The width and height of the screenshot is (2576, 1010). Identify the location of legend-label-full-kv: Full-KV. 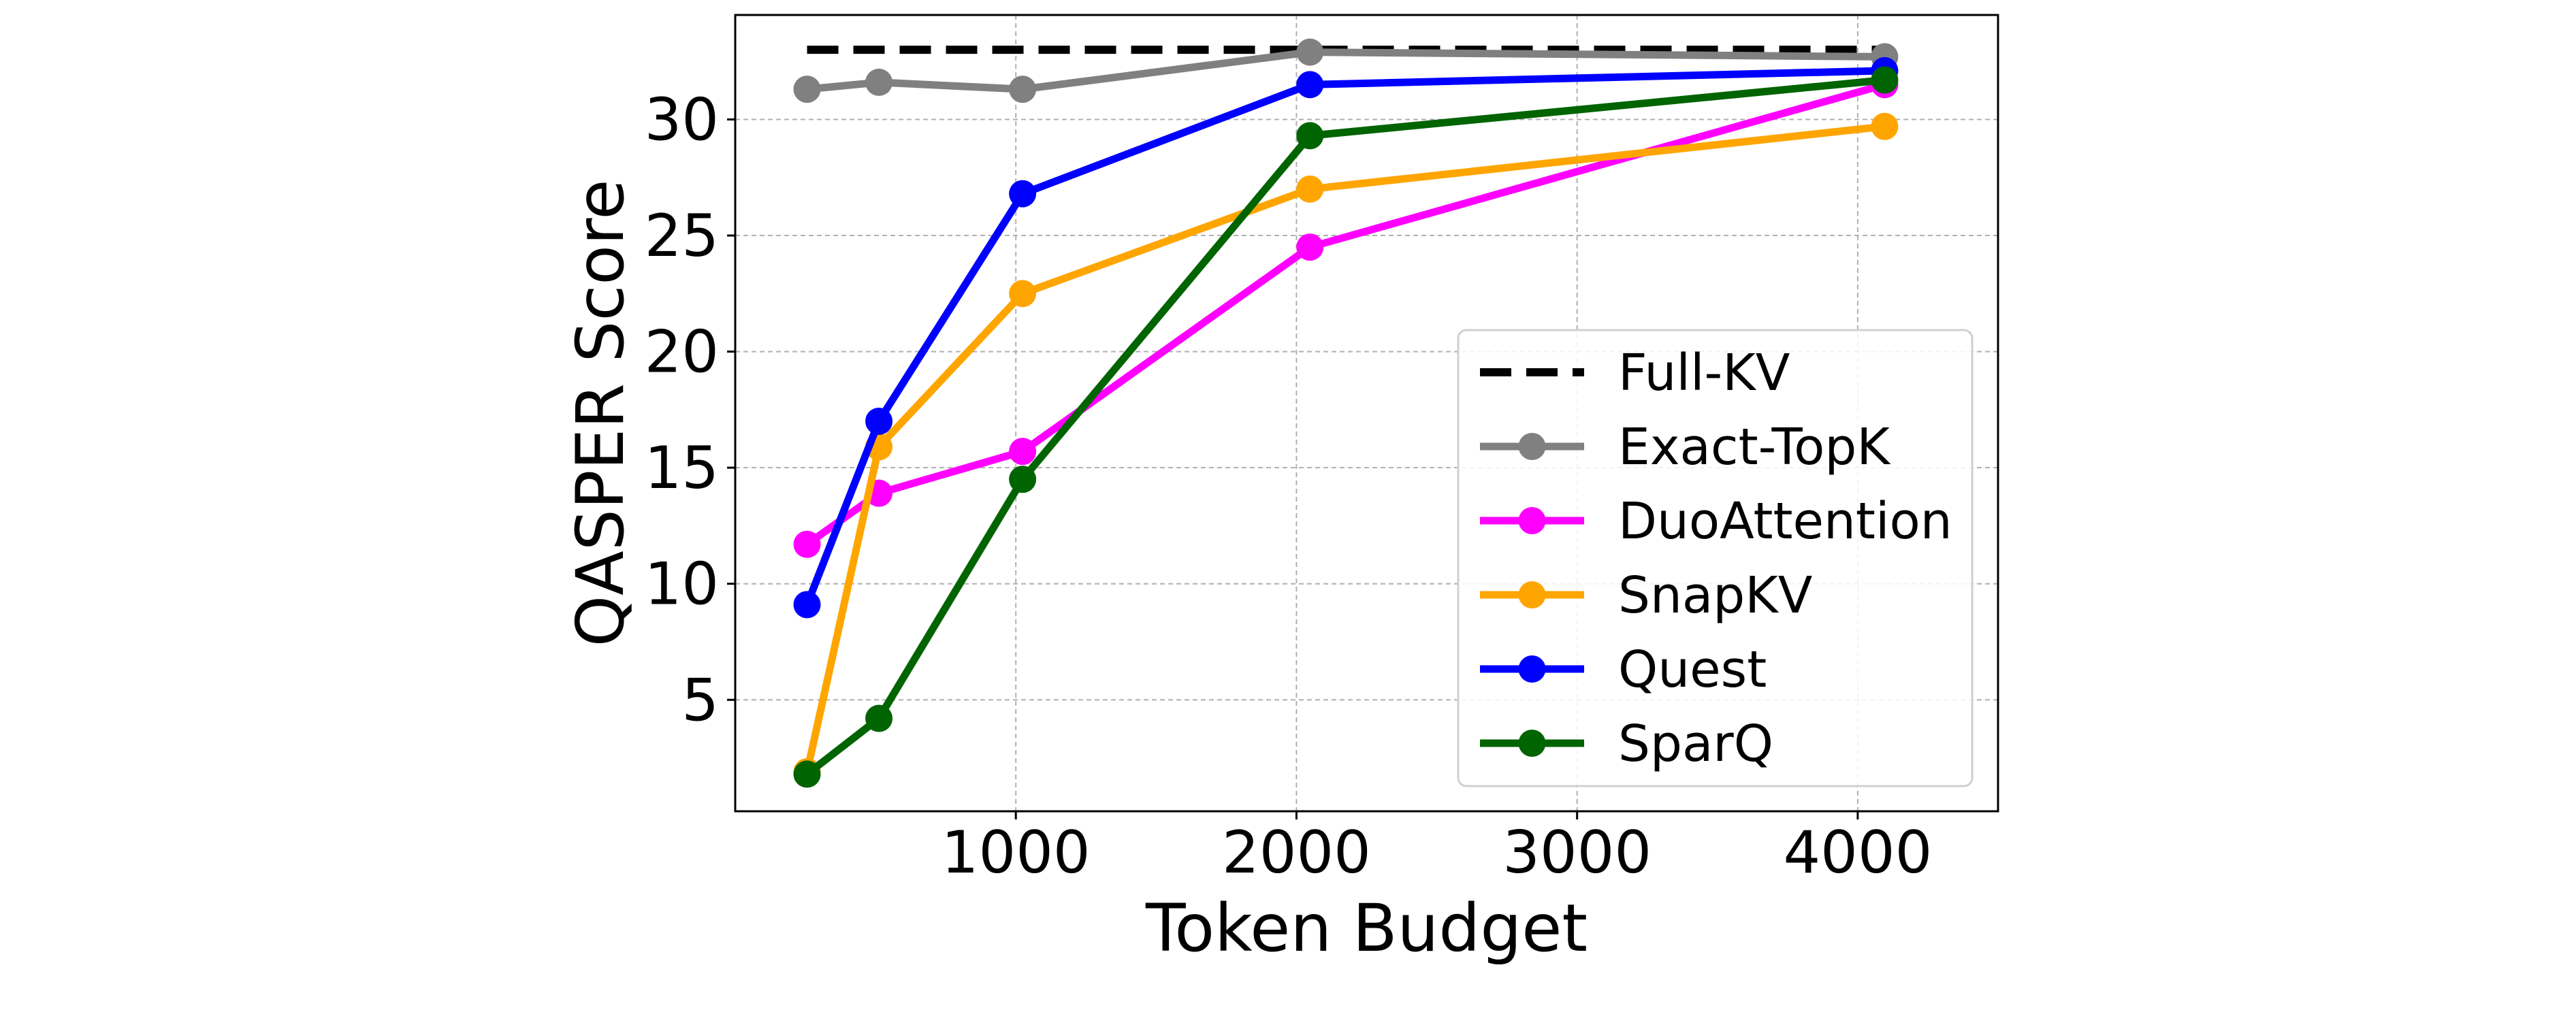
(1704, 373).